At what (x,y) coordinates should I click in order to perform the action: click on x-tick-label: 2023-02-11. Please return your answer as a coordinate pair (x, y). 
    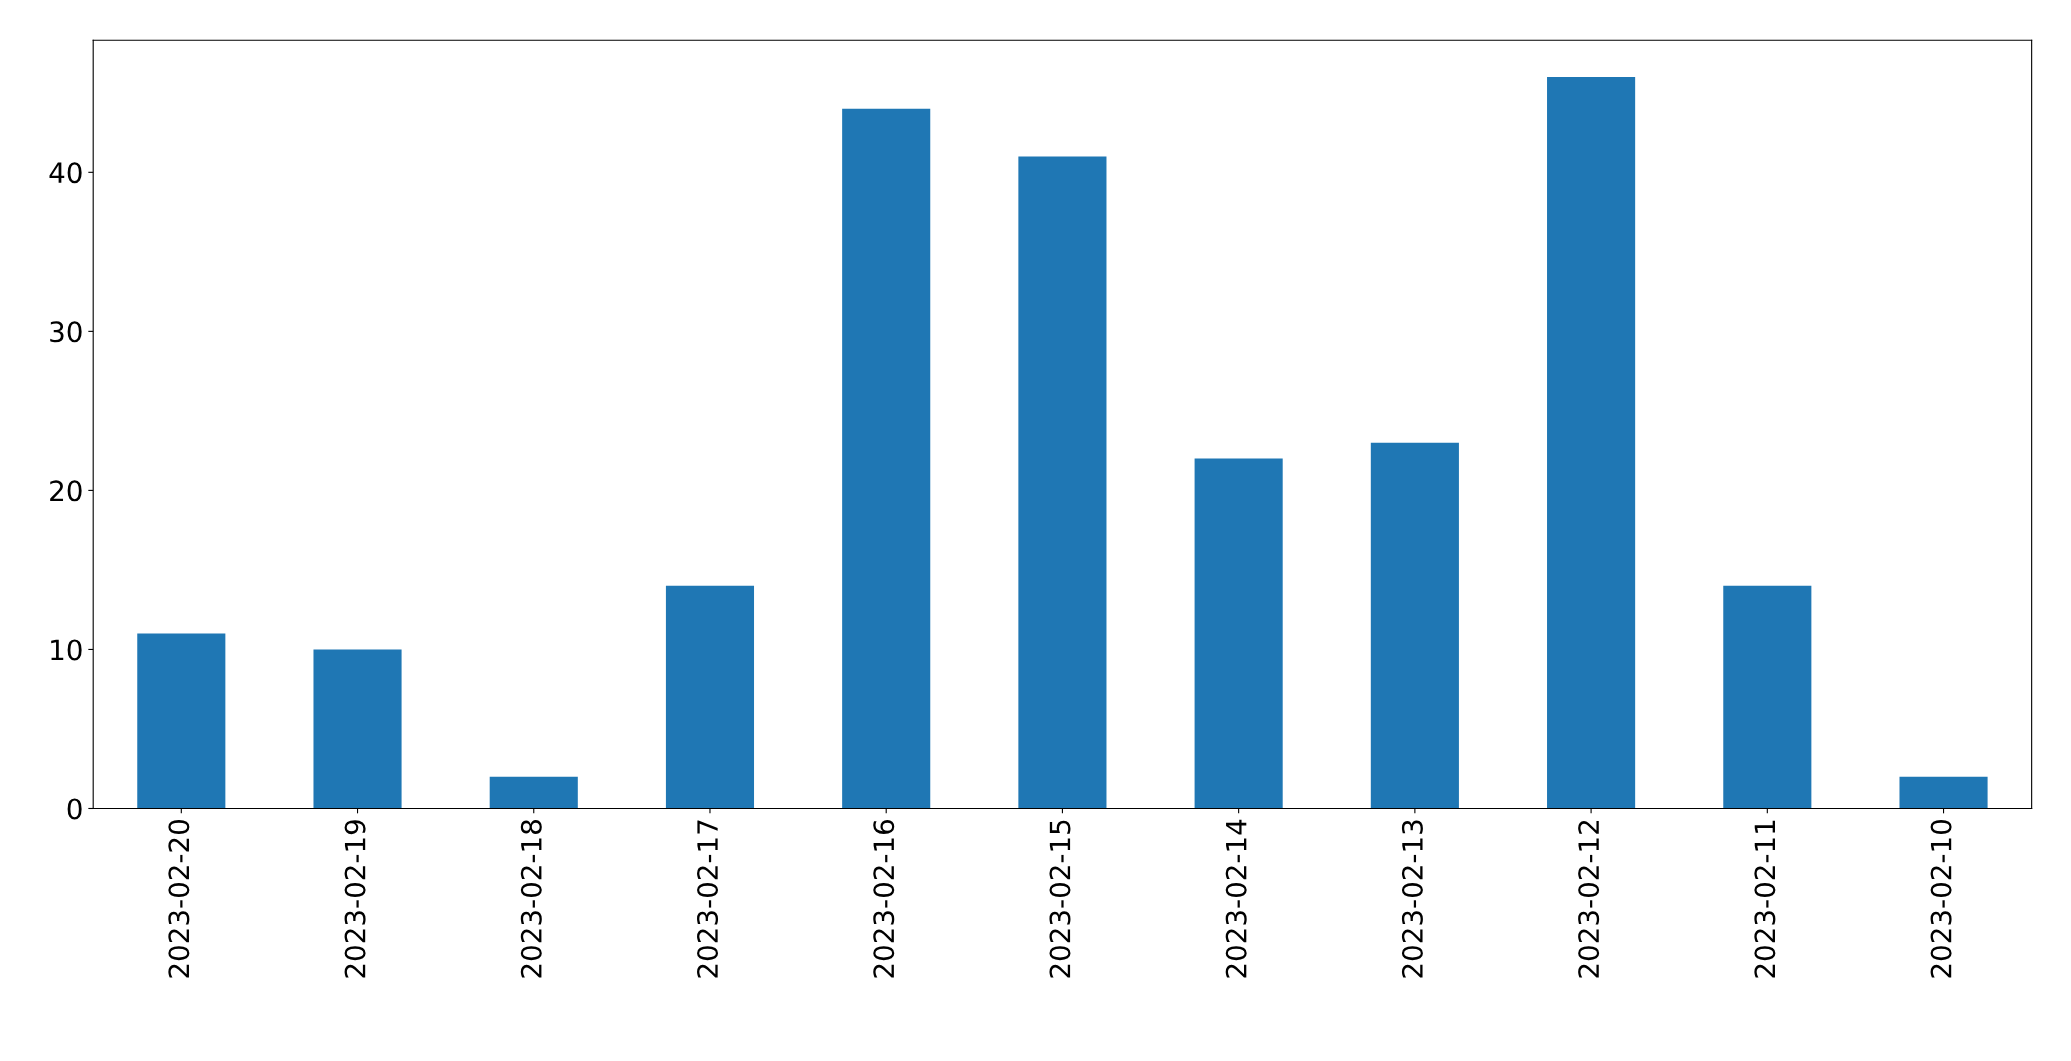
    Looking at the image, I should click on (1765, 899).